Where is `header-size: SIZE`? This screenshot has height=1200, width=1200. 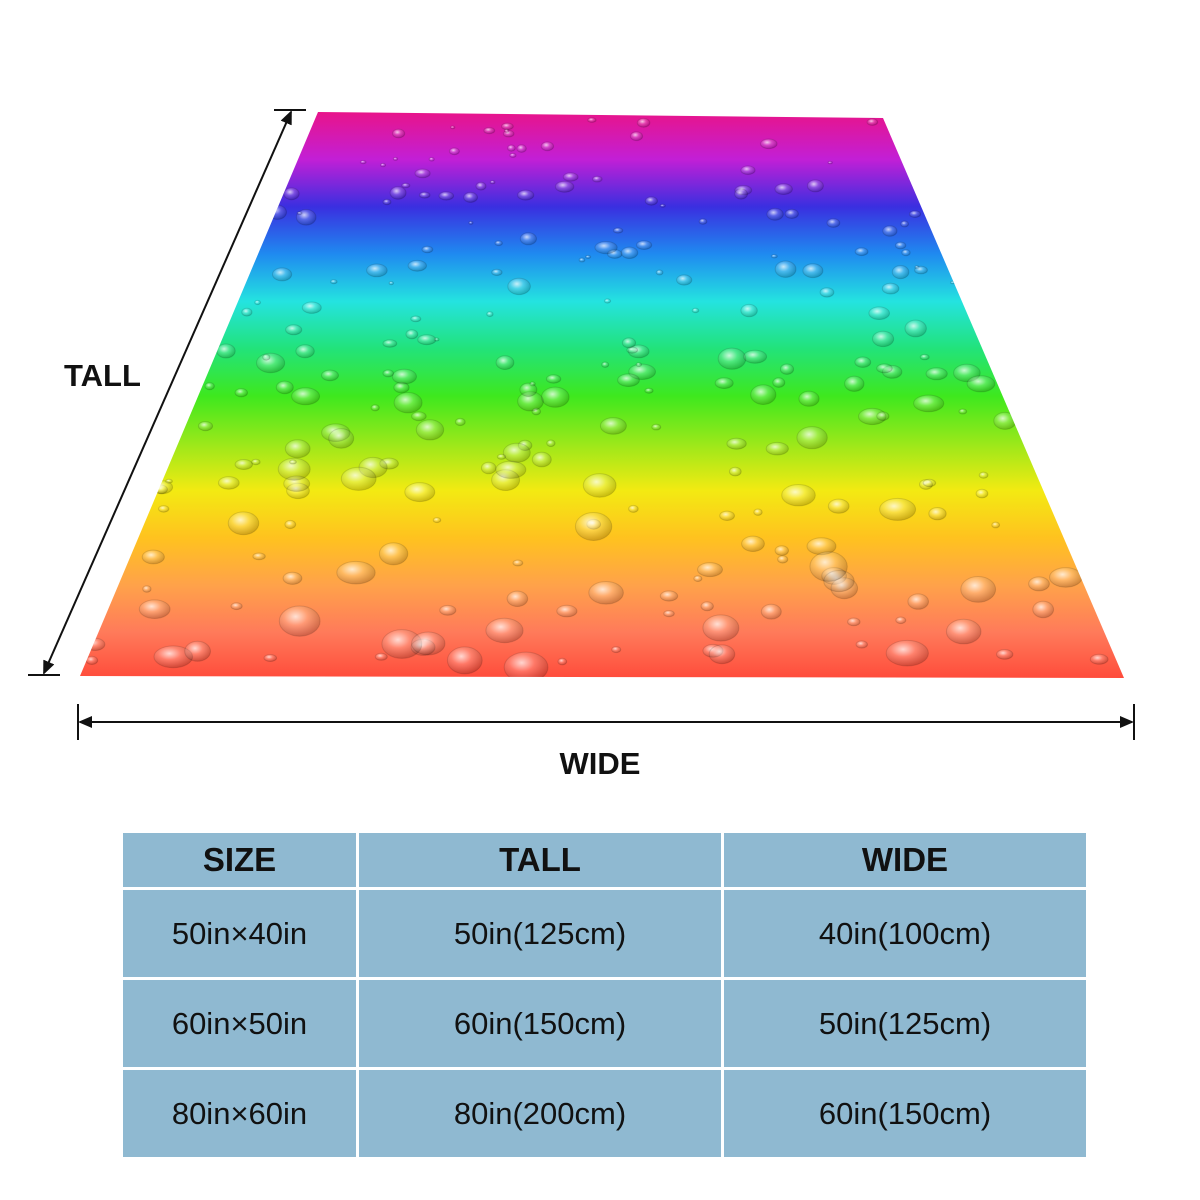
header-size: SIZE is located at coordinates (239, 860).